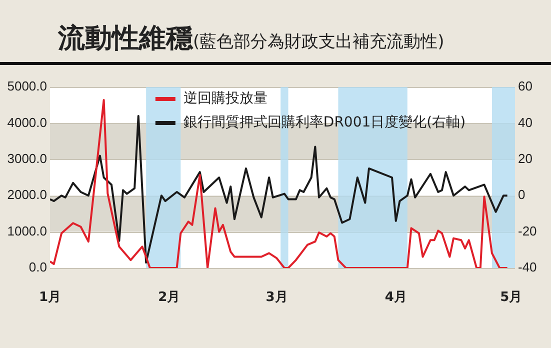 This screenshot has height=348, width=551. What do you see at coordinates (50, 298) in the screenshot?
I see `x-tick-label: 1月` at bounding box center [50, 298].